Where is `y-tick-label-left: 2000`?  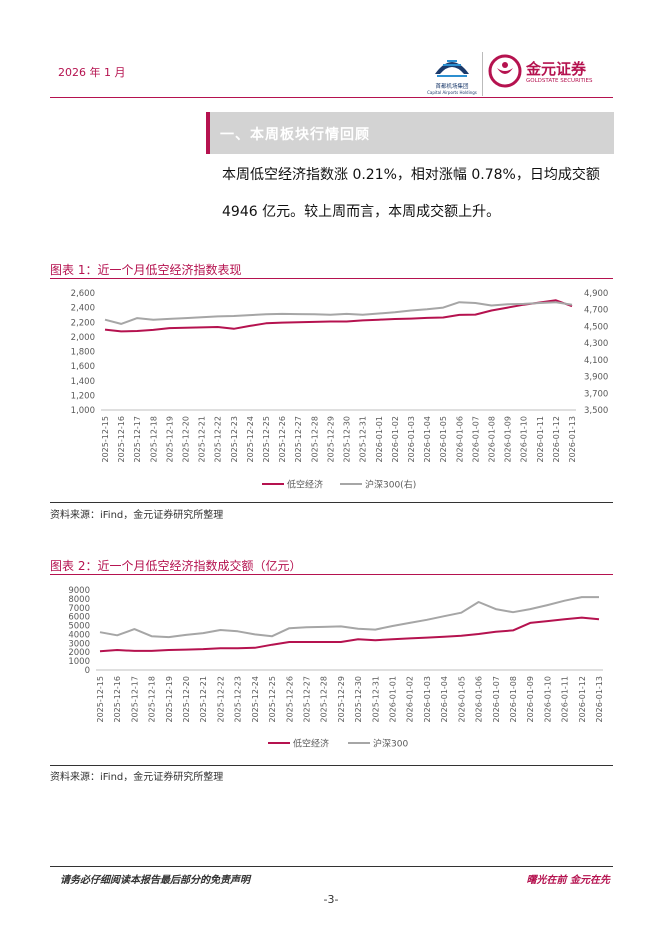
y-tick-label-left: 2000 is located at coordinates (79, 653).